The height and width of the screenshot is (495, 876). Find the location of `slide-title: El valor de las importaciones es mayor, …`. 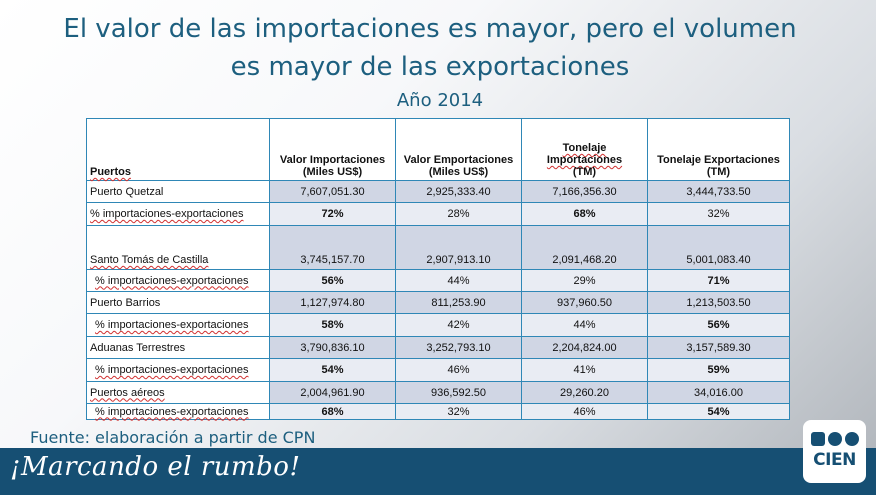

slide-title: El valor de las importaciones es mayor, … is located at coordinates (430, 48).